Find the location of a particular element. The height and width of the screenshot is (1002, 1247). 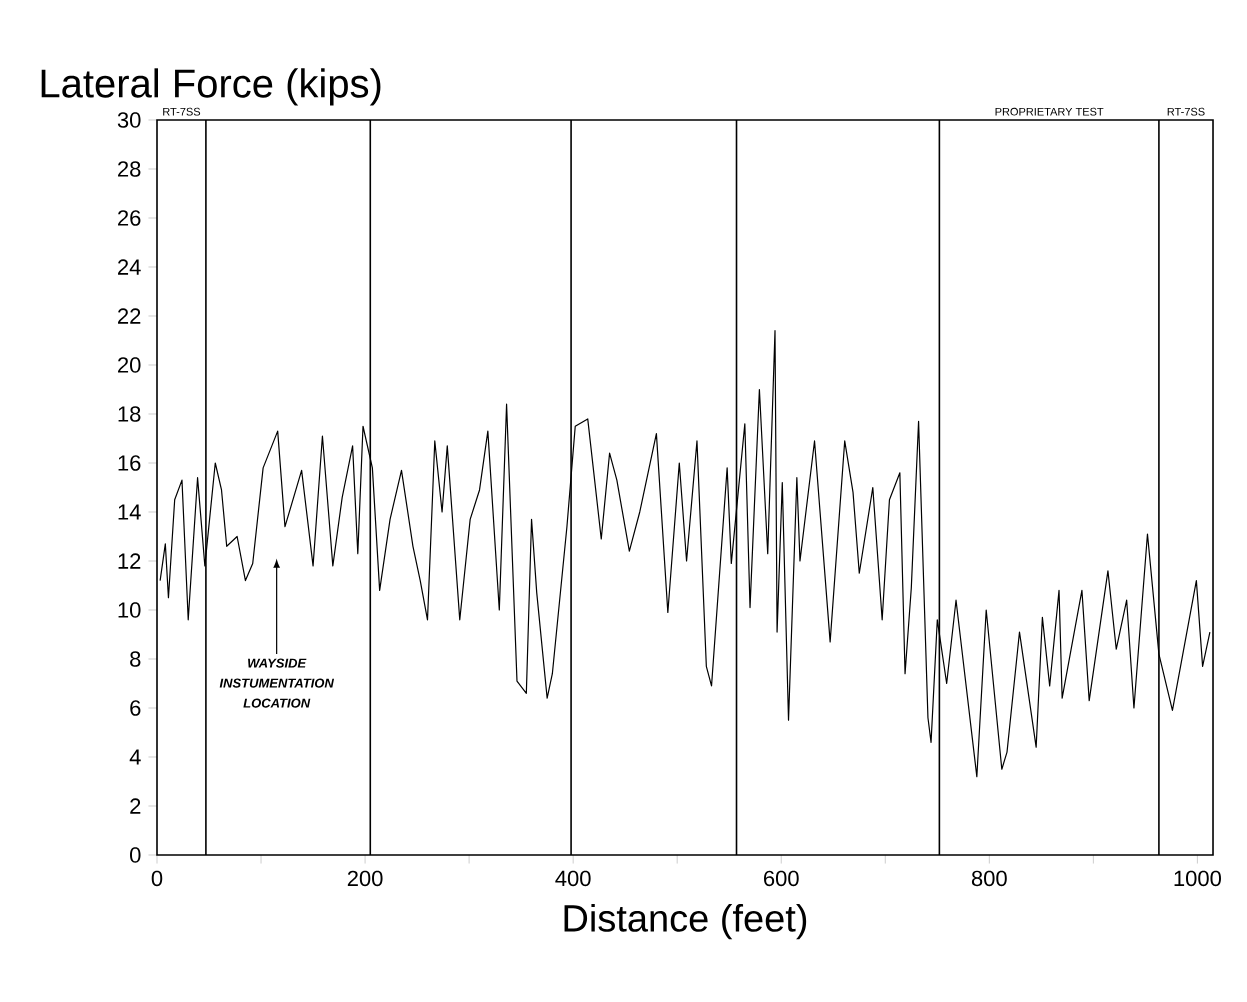

x-tick-label: 200 is located at coordinates (365, 878).